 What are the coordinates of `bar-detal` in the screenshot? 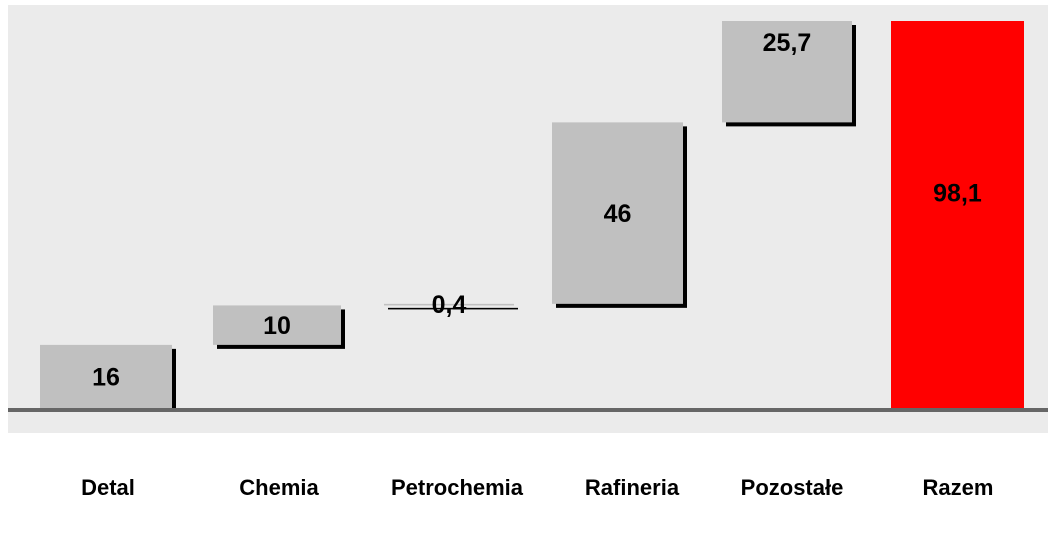 It's located at (106, 376).